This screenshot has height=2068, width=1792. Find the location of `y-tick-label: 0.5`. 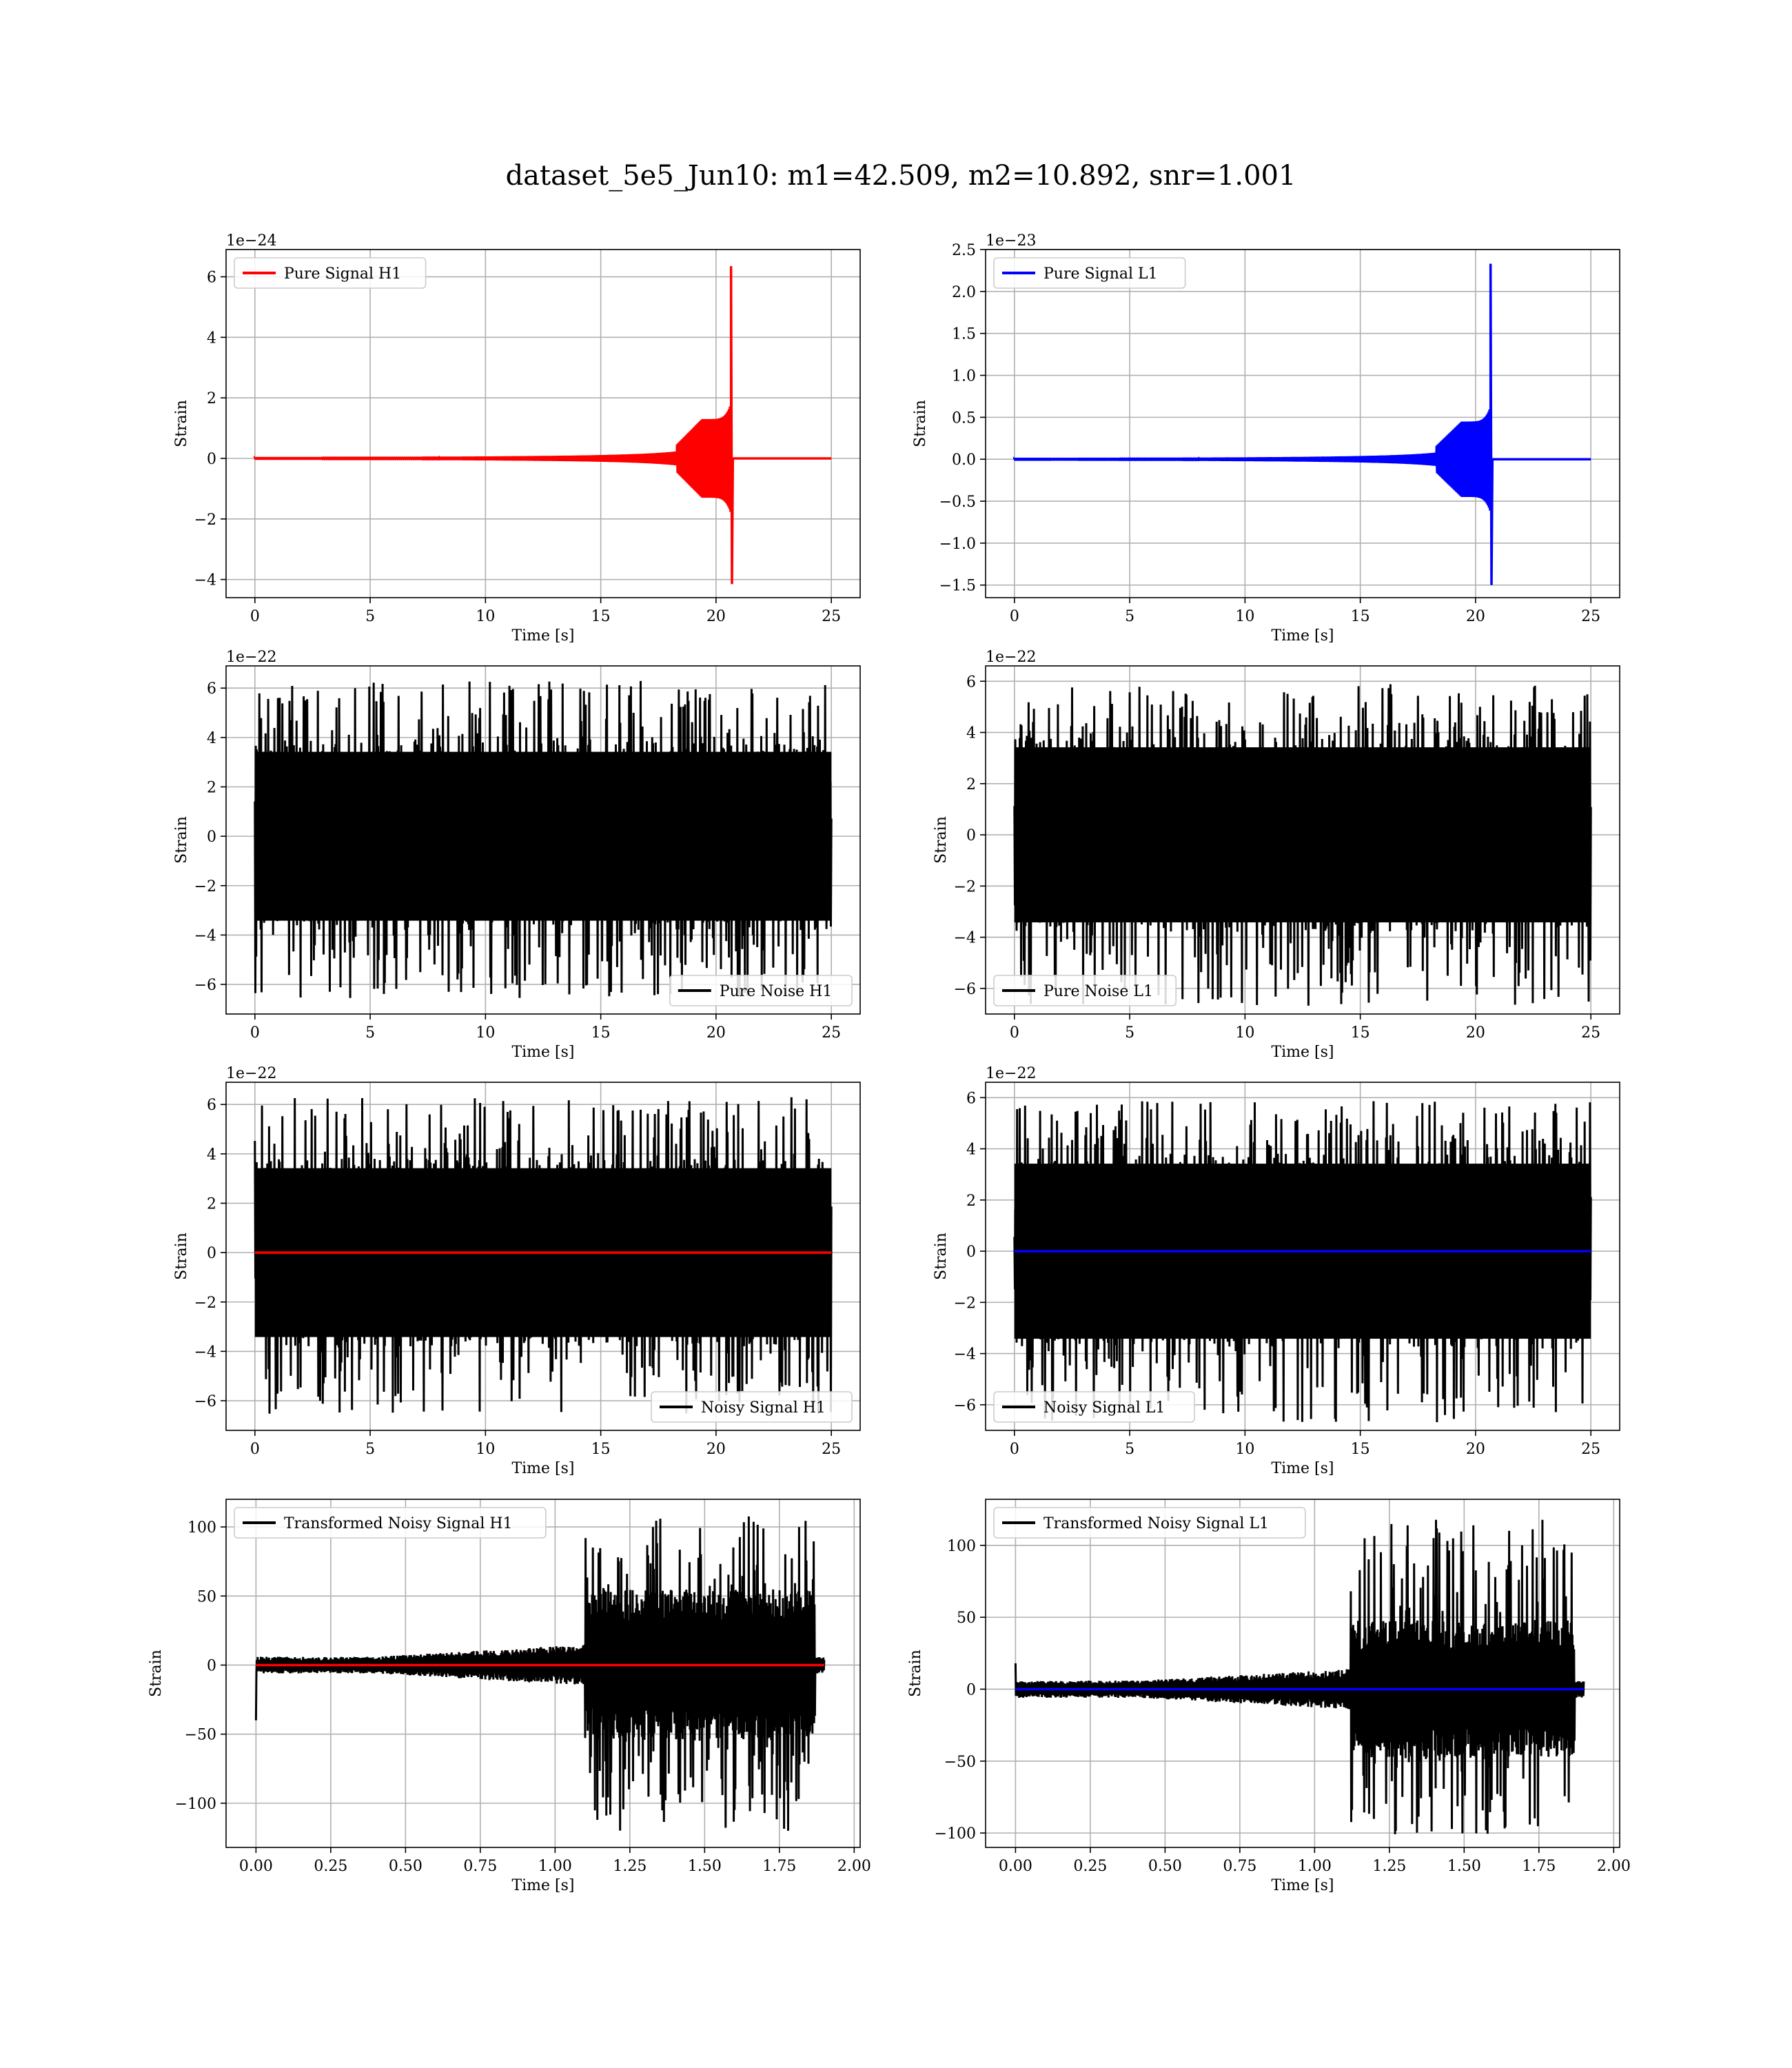

y-tick-label: 0.5 is located at coordinates (964, 418).